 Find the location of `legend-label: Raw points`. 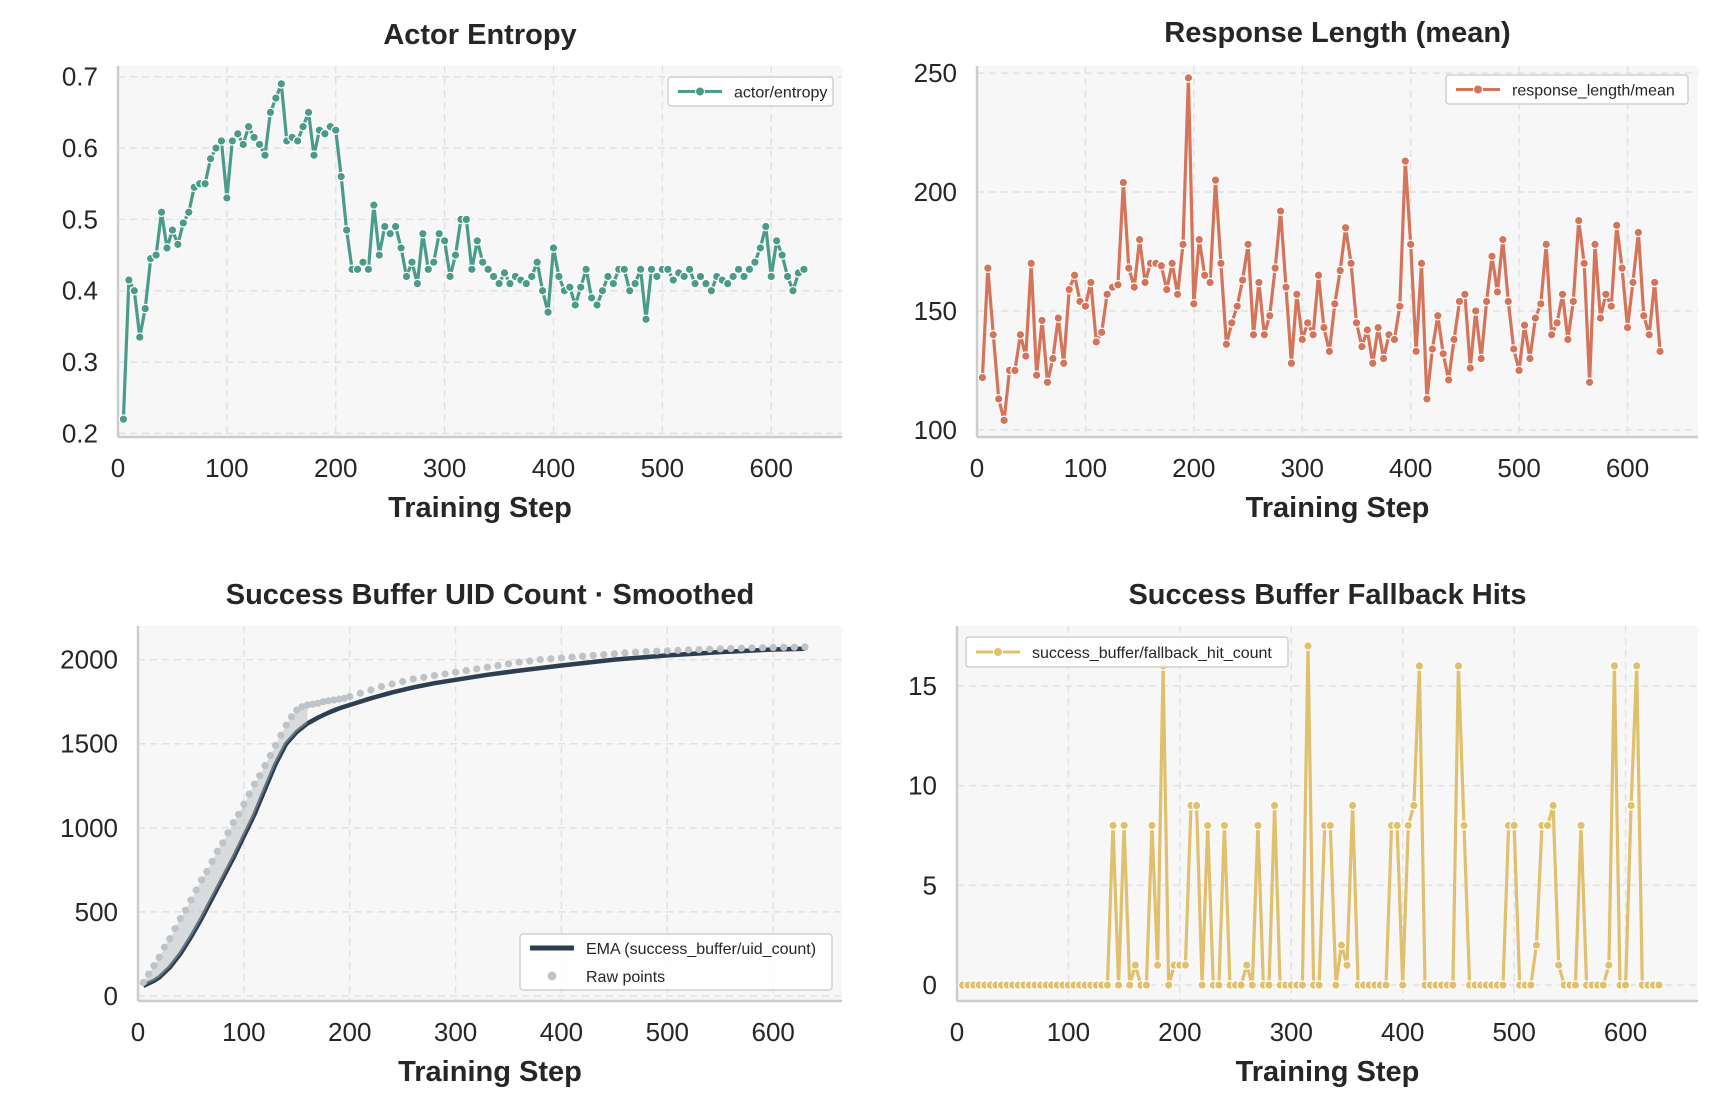

legend-label: Raw points is located at coordinates (625, 977).